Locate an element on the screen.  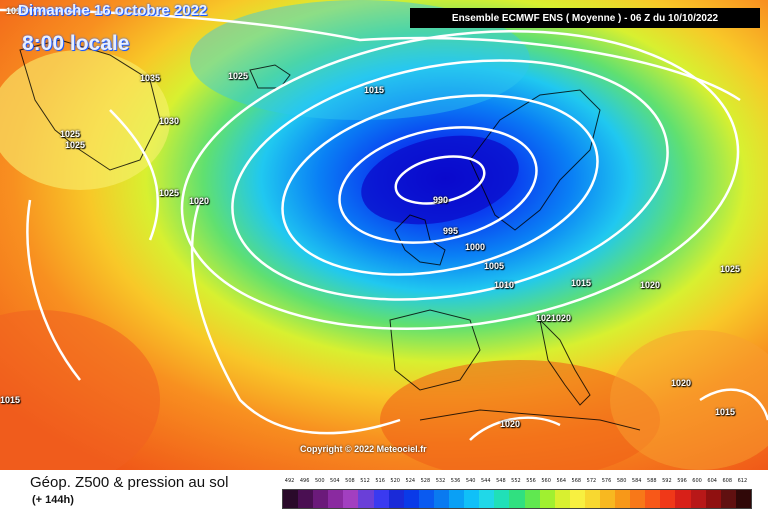
legend-value: 580 is located at coordinates (621, 481).